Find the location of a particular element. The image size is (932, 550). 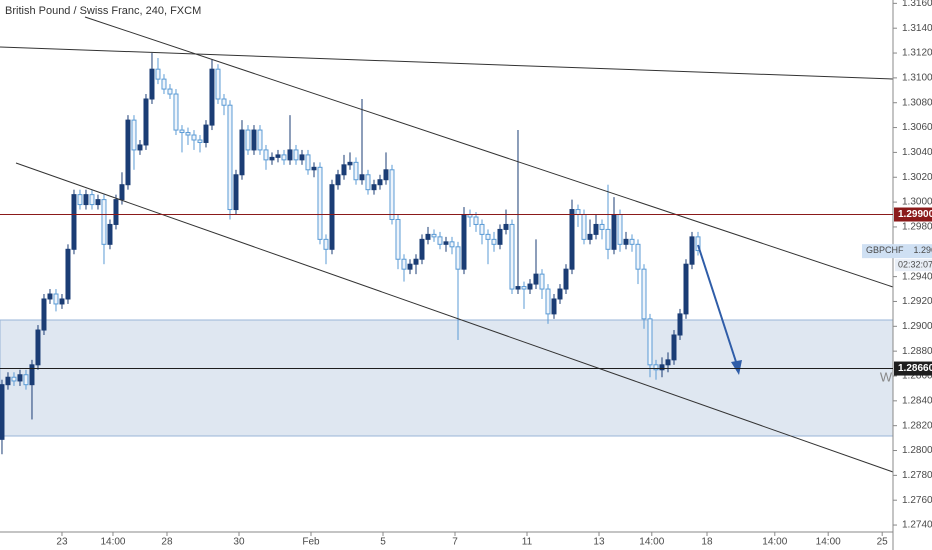

last-price-tag is located at coordinates (897, 251).